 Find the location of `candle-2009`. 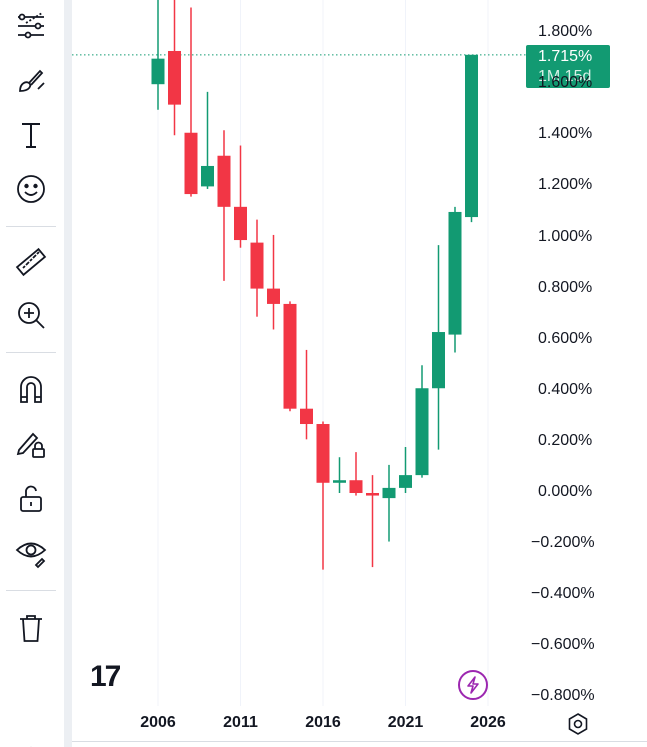

candle-2009 is located at coordinates (207, 140).